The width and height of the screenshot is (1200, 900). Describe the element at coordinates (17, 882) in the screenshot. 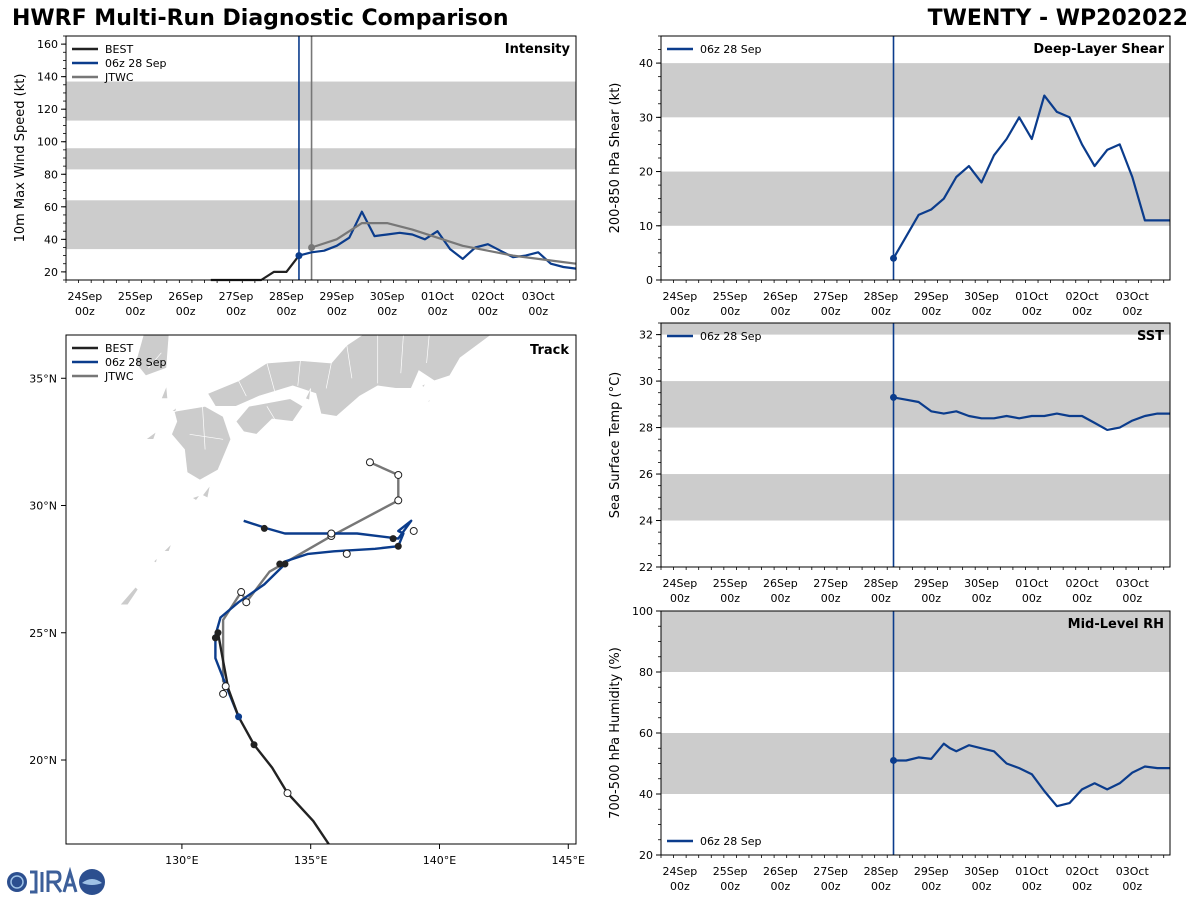

I see `globe-icon` at that location.